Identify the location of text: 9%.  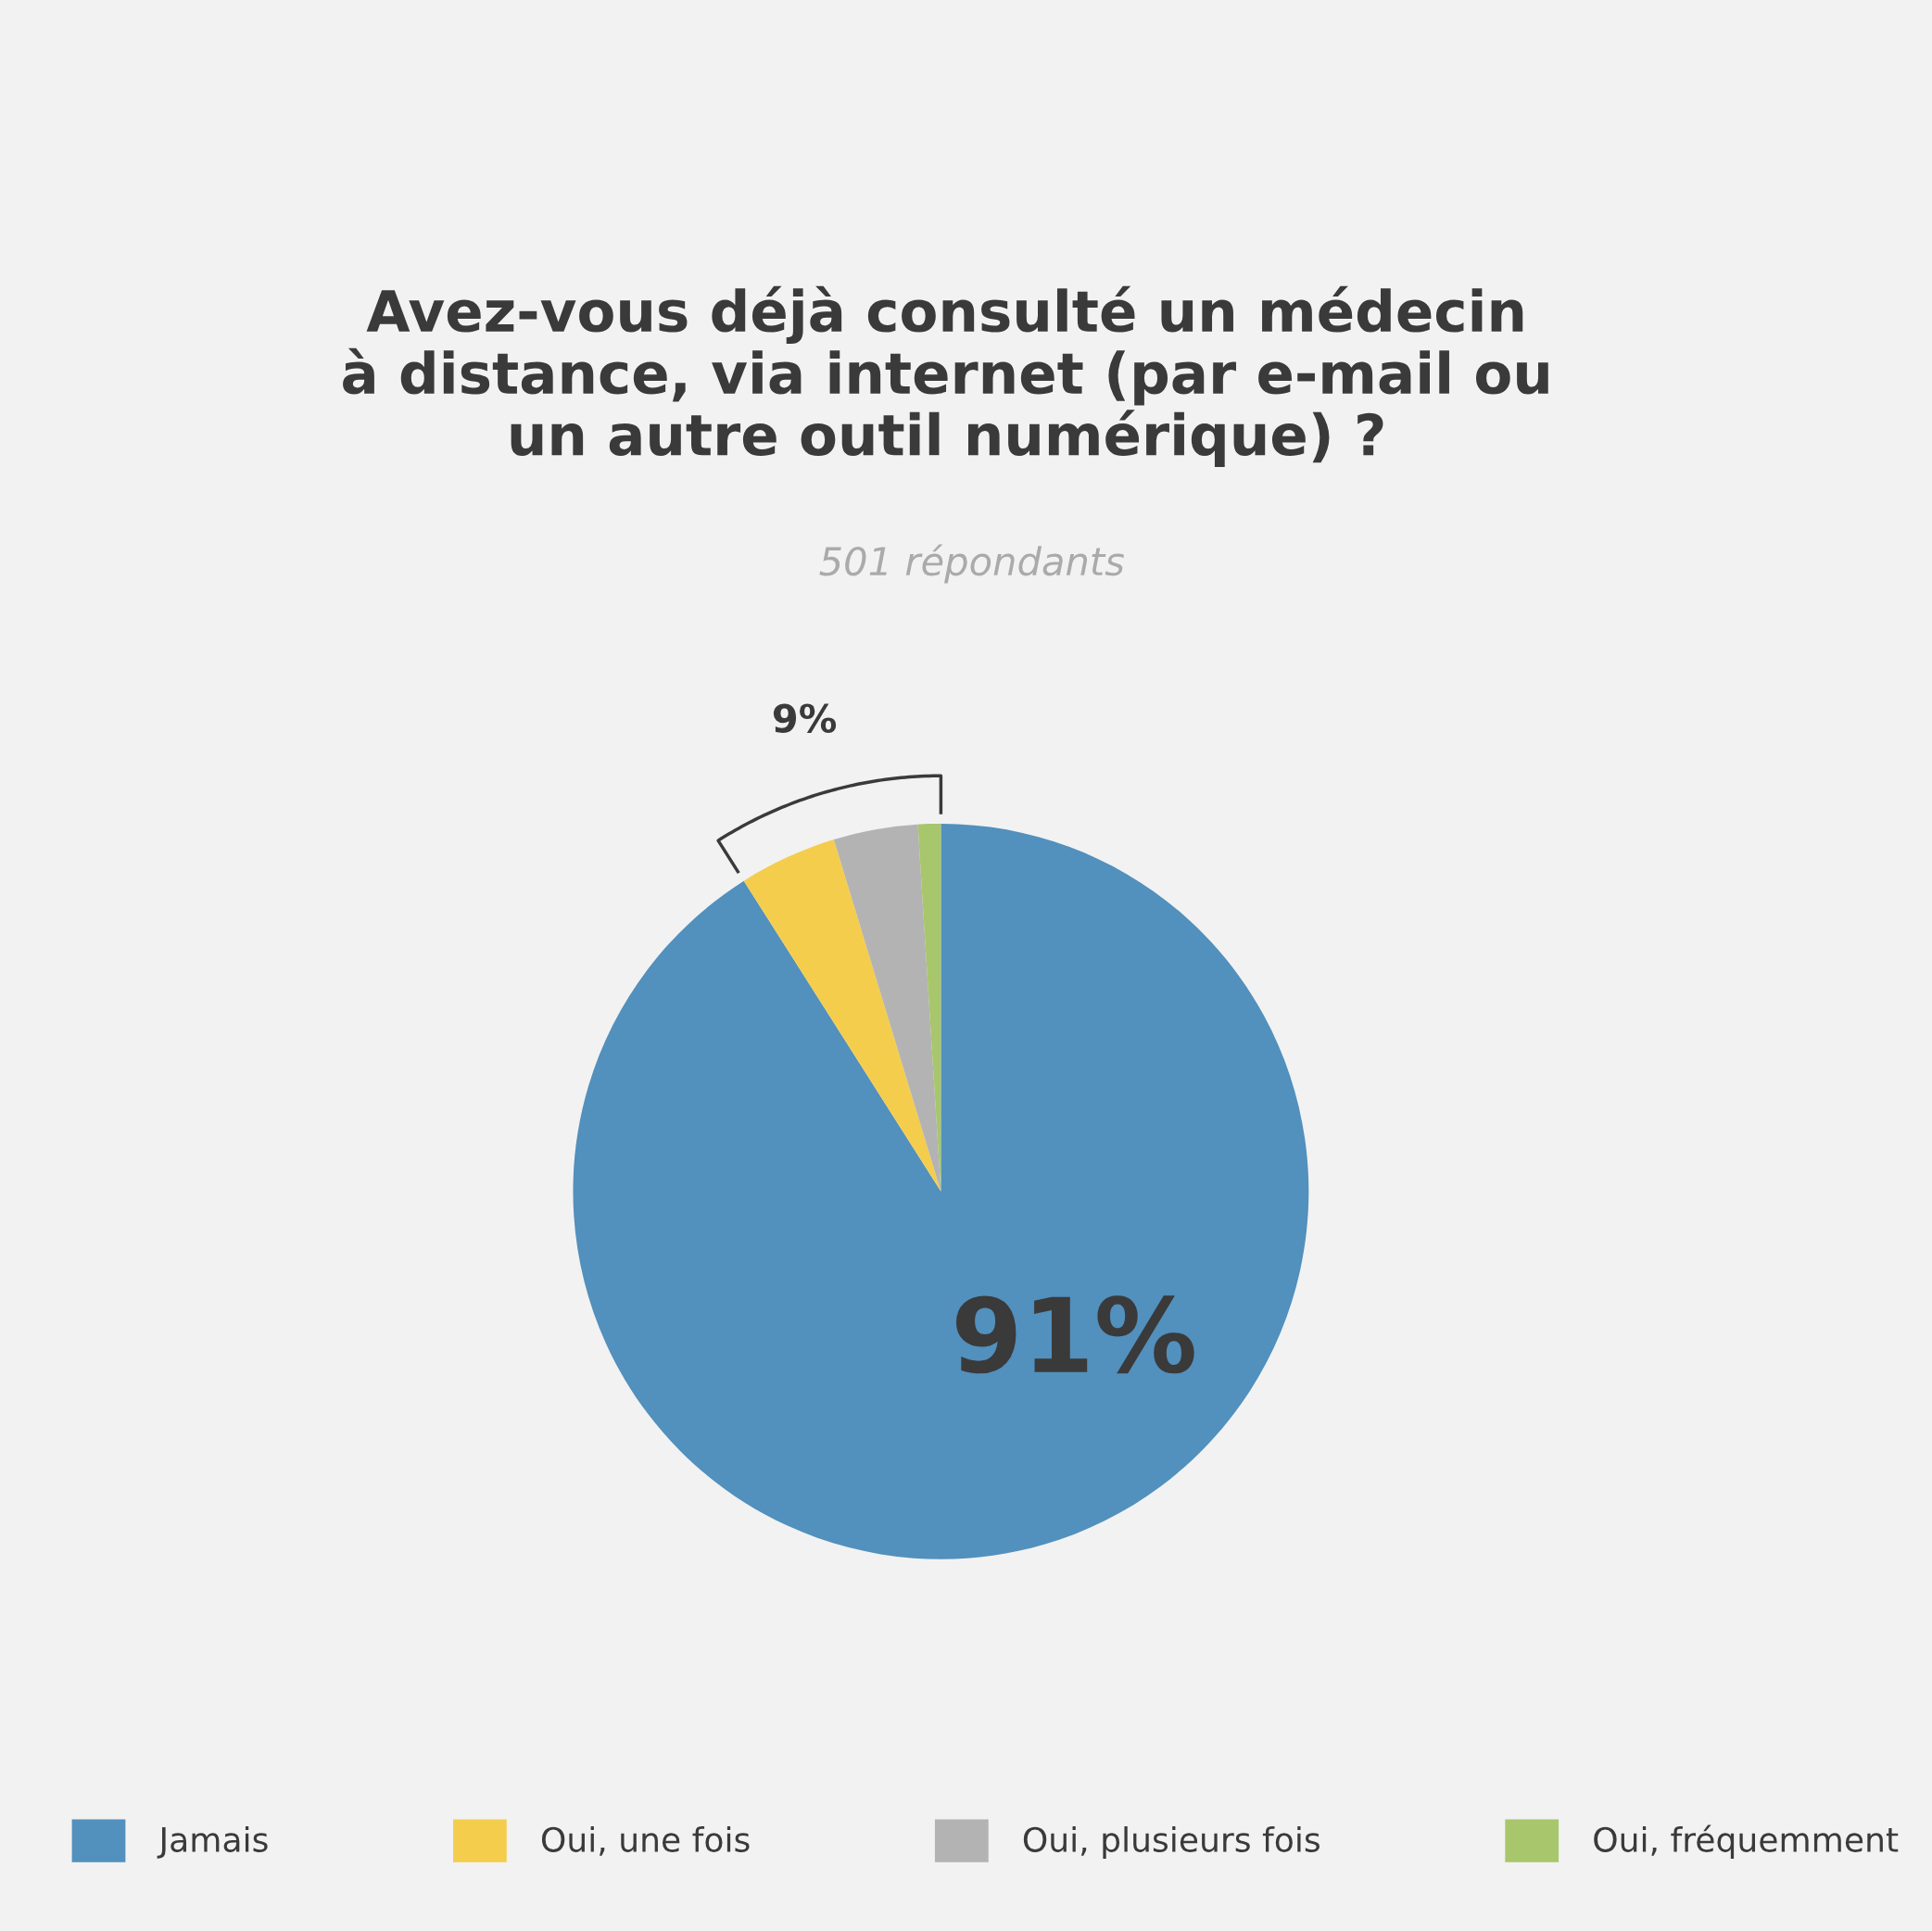
(805, 718).